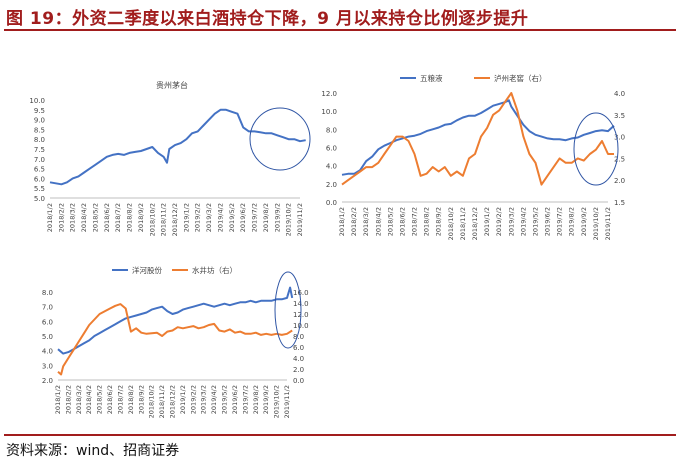 The width and height of the screenshot is (681, 470). I want to click on y-tick-label: 8.5, so click(39, 130).